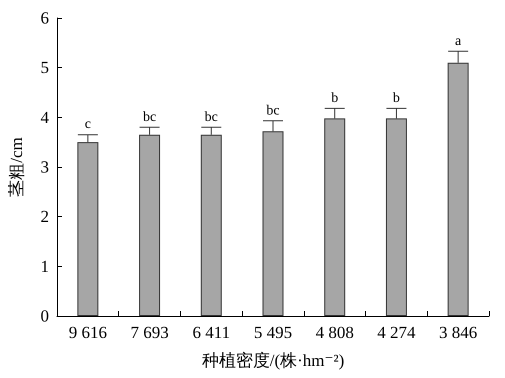  I want to click on x-tick-label: 4 274, so click(396, 332).